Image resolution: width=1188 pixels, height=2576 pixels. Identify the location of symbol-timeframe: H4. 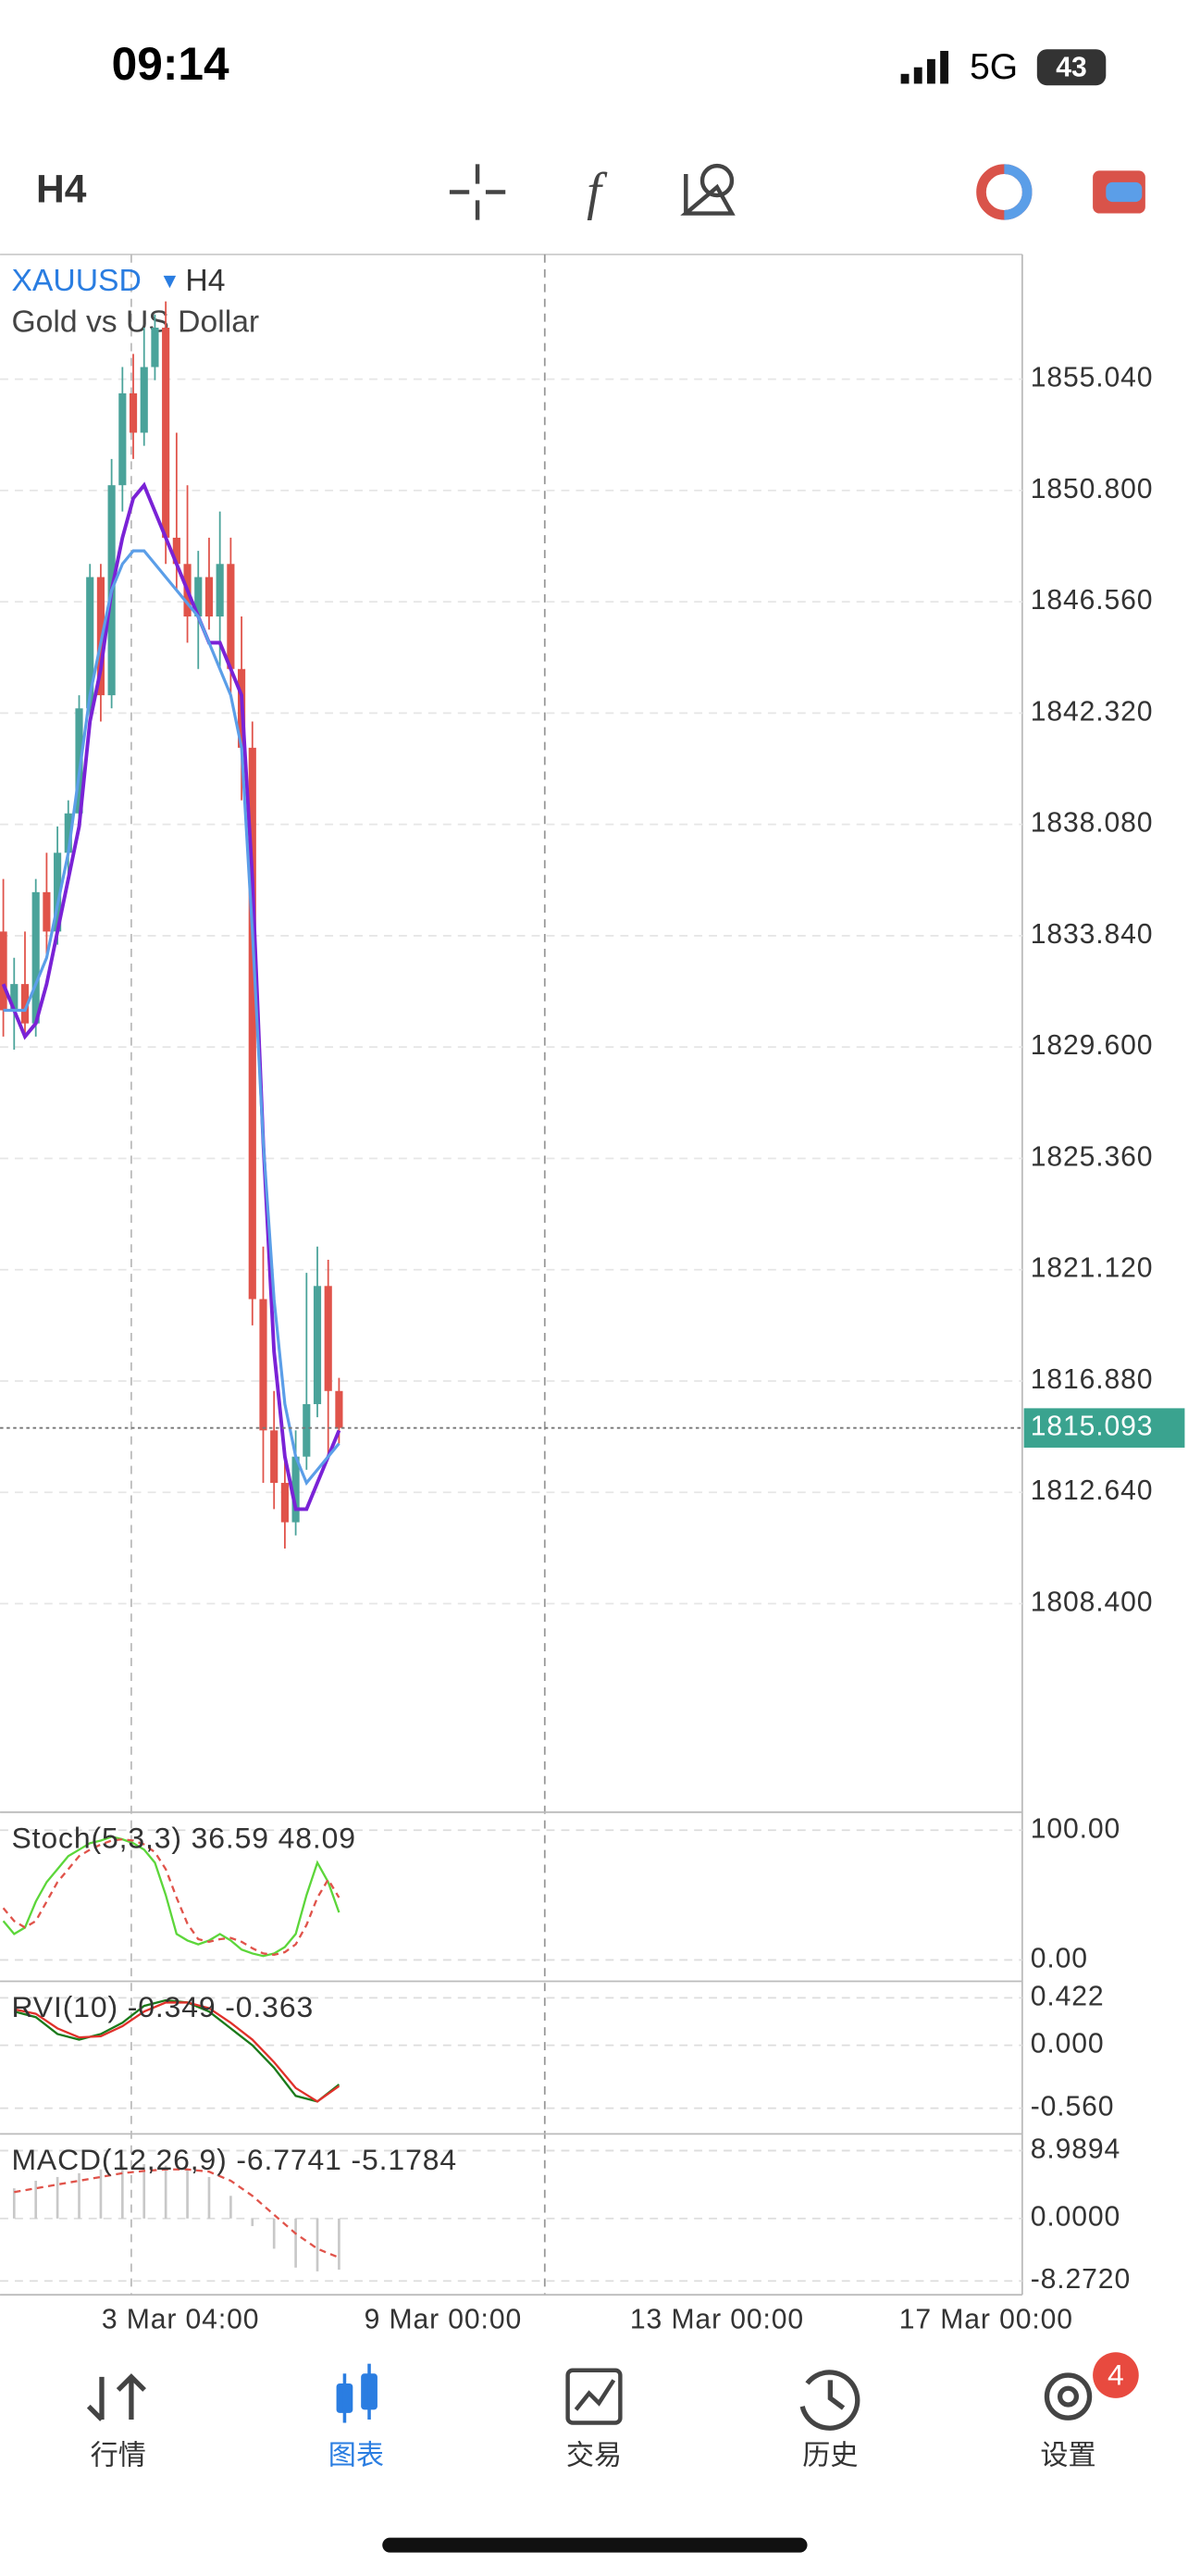
(205, 281).